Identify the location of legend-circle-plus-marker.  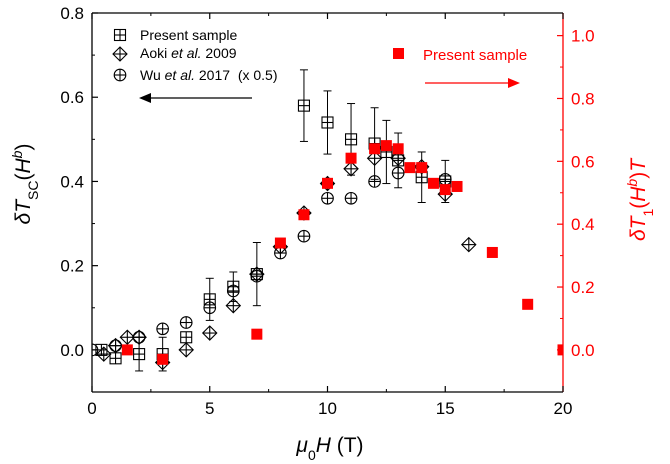
(120, 75).